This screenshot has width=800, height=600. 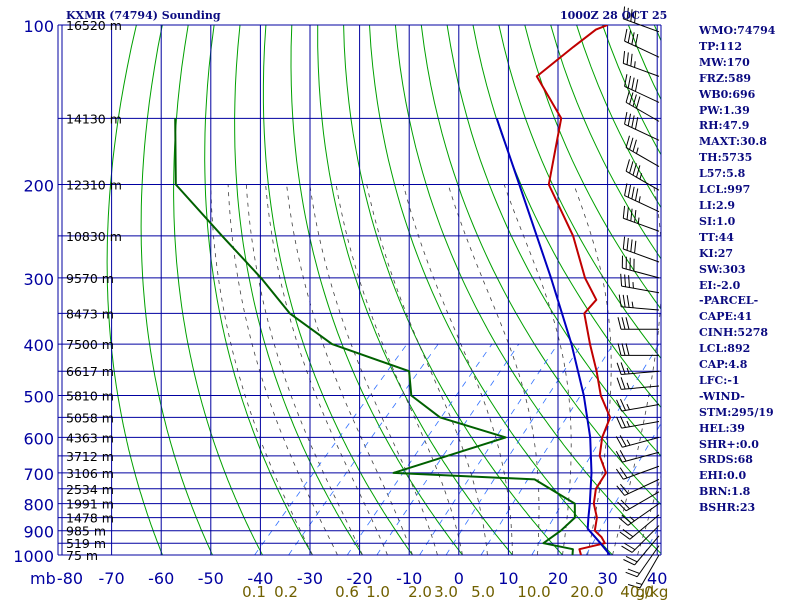 What do you see at coordinates (722, 269) in the screenshot?
I see `index-item: SW:303` at bounding box center [722, 269].